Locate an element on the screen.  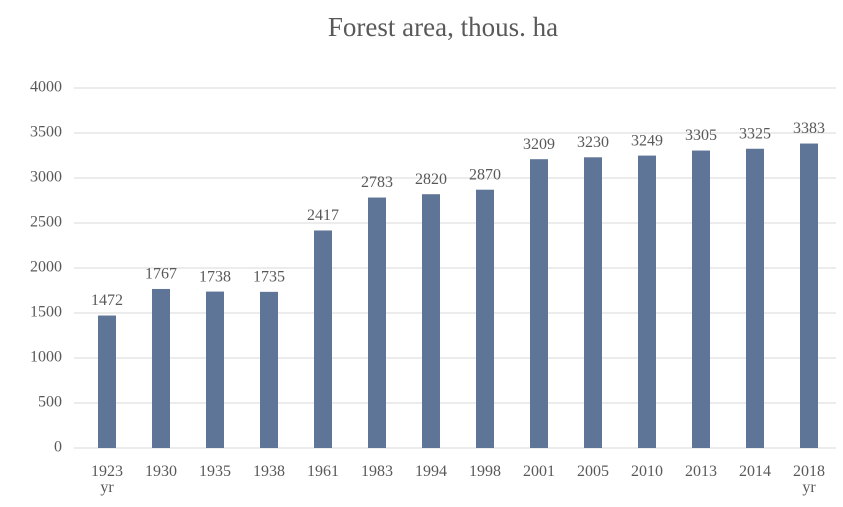
data-label: 3305 is located at coordinates (701, 135).